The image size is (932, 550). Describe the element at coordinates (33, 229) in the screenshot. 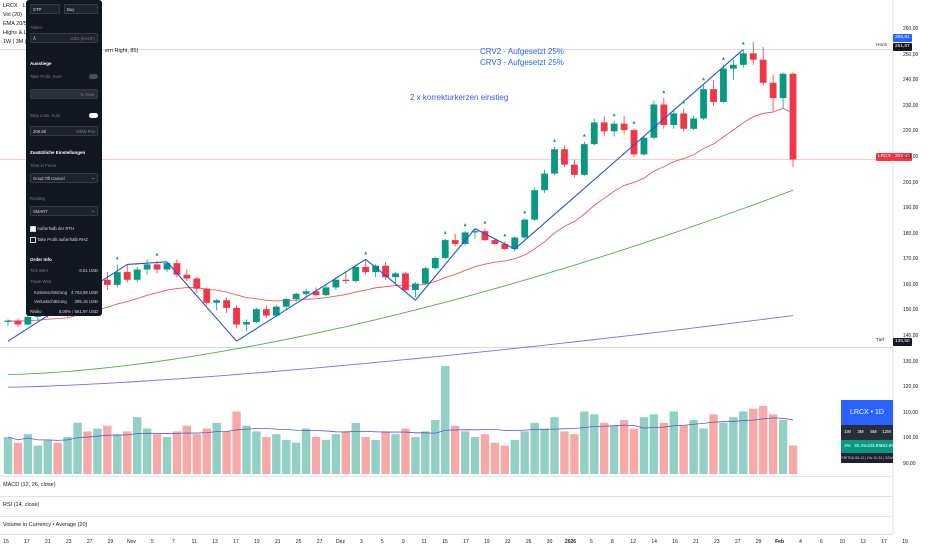

I see `rth-checkbox` at that location.